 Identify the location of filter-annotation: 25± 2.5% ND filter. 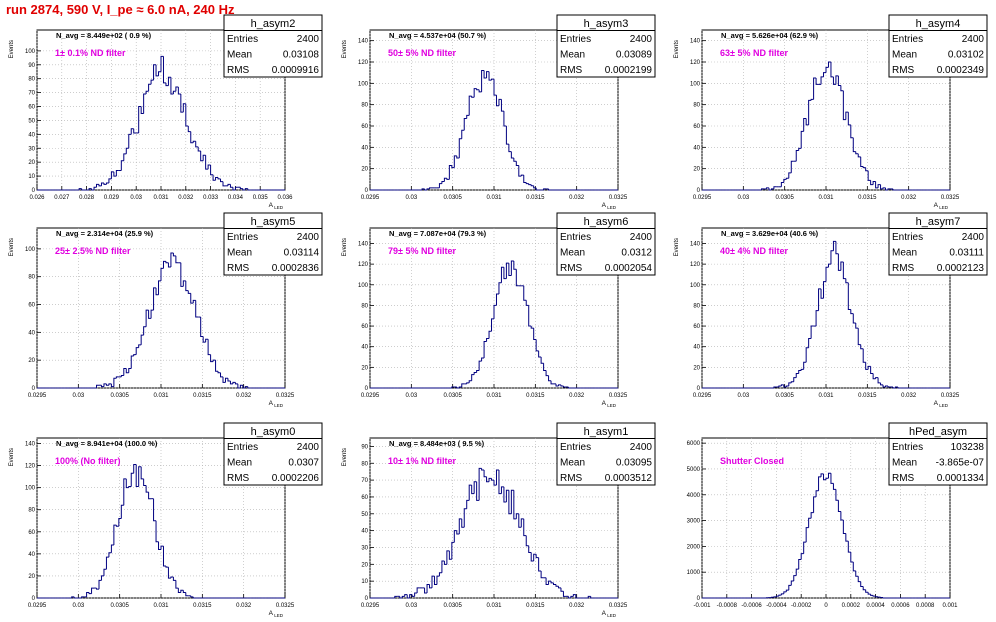
(93, 251).